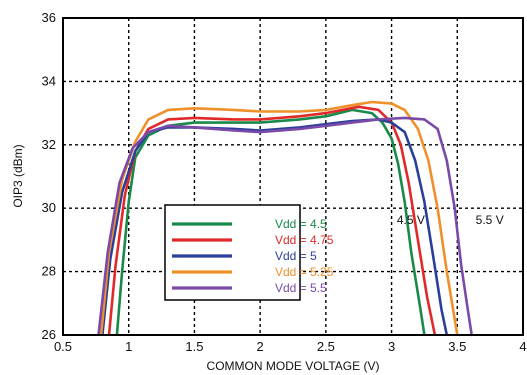 This screenshot has height=375, width=527. Describe the element at coordinates (49, 334) in the screenshot. I see `y-tick-label: 26` at that location.